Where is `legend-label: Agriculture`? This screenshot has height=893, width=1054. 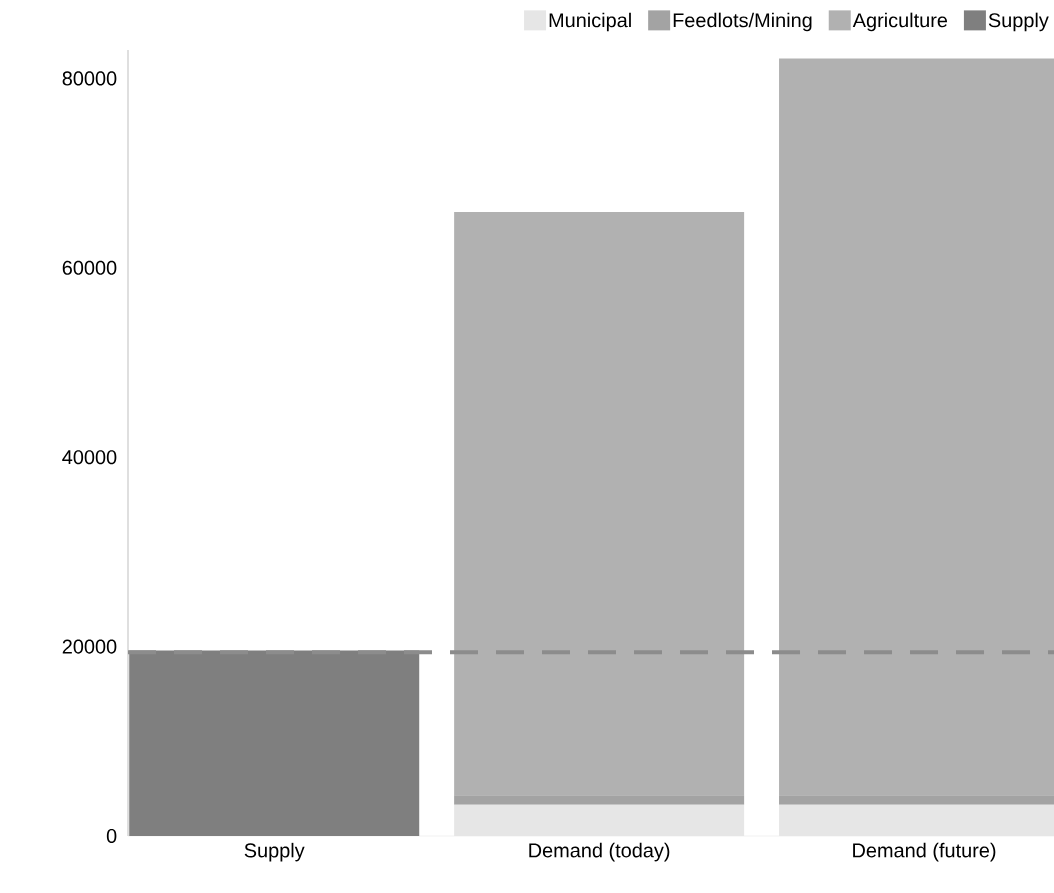 legend-label: Agriculture is located at coordinates (900, 22).